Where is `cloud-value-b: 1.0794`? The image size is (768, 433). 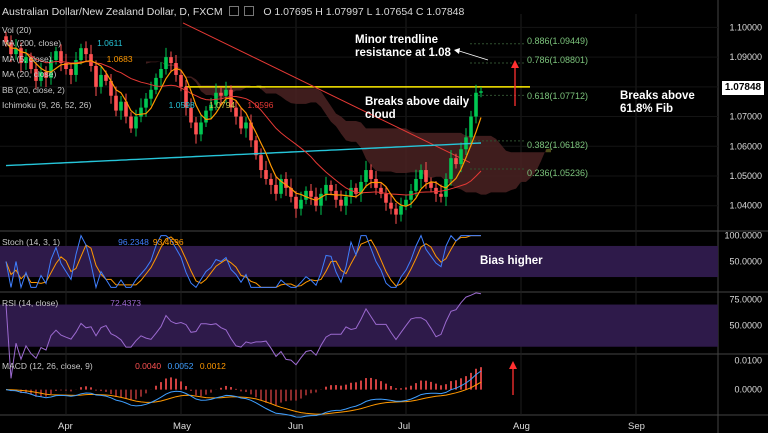
cloud-value-b: 1.0794 is located at coordinates (222, 105).